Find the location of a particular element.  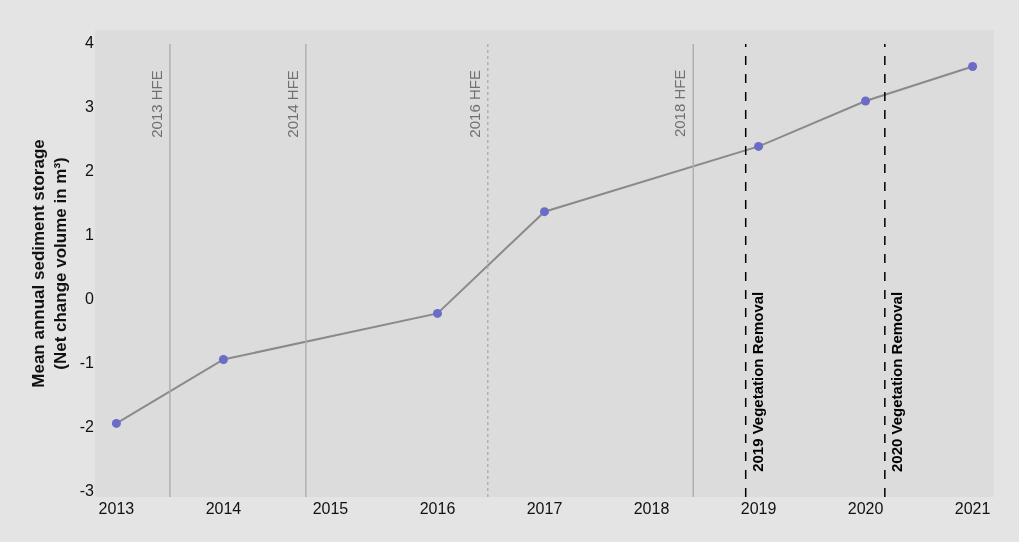

x-tick-label: 2016 is located at coordinates (437, 508).